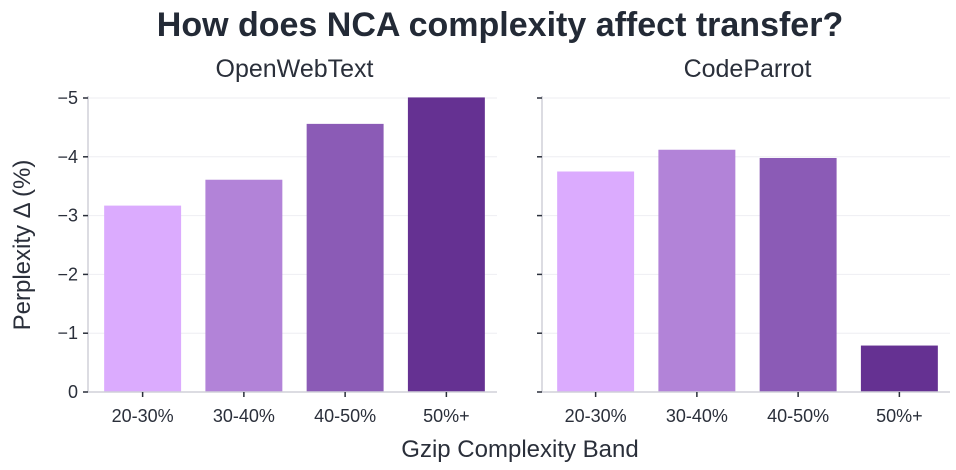  Describe the element at coordinates (539, 245) in the screenshot. I see `y-ticks` at that location.